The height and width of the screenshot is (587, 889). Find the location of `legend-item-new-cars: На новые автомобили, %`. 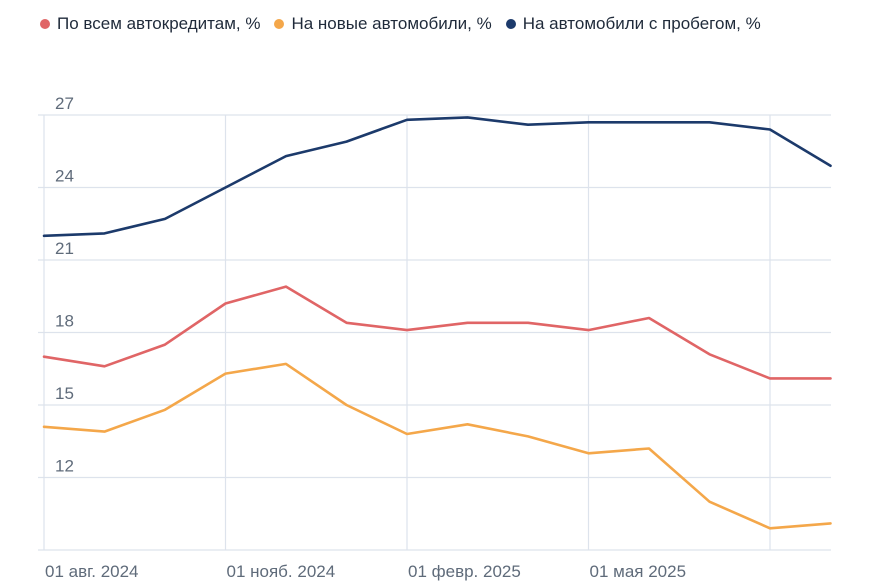

legend-item-new-cars: На новые автомобили, % is located at coordinates (383, 24).